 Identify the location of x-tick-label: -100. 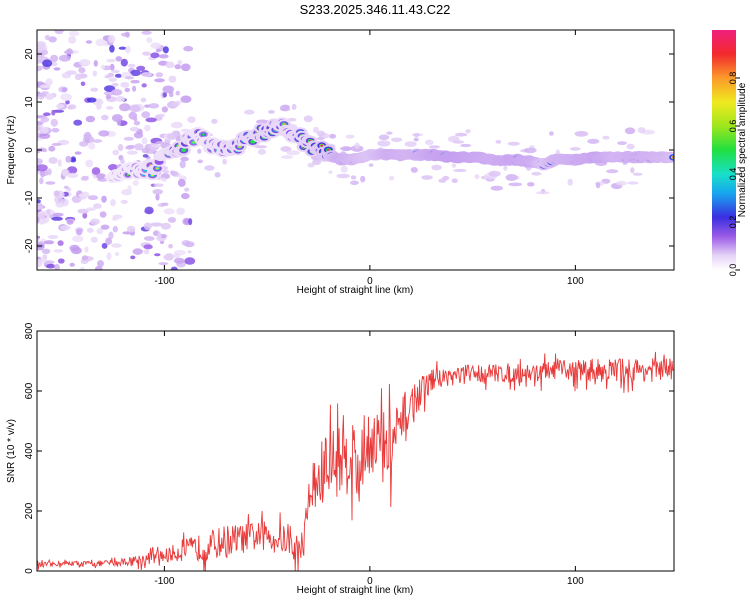
(164, 281).